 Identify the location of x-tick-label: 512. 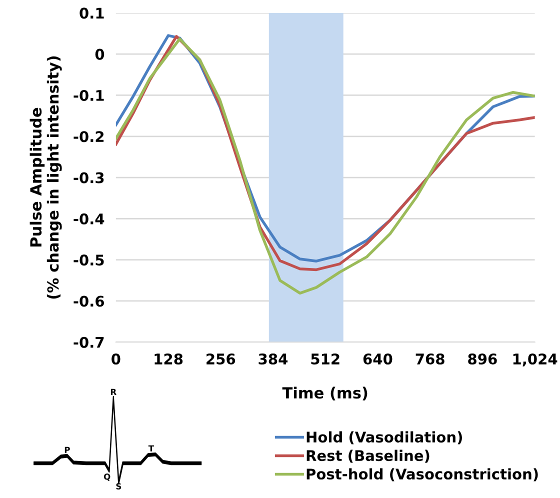
(325, 359).